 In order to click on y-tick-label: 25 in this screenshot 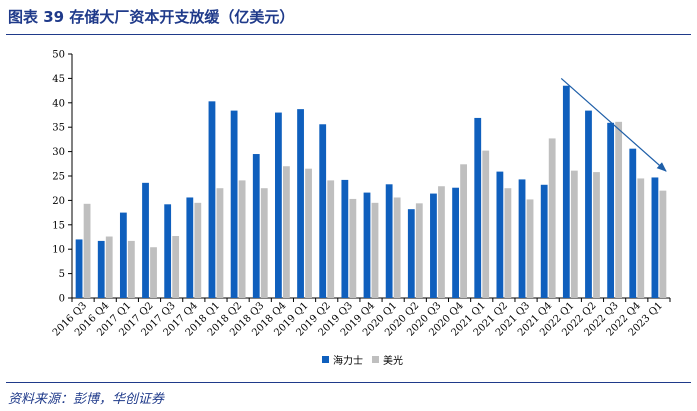, I will do `click(58, 177)`.